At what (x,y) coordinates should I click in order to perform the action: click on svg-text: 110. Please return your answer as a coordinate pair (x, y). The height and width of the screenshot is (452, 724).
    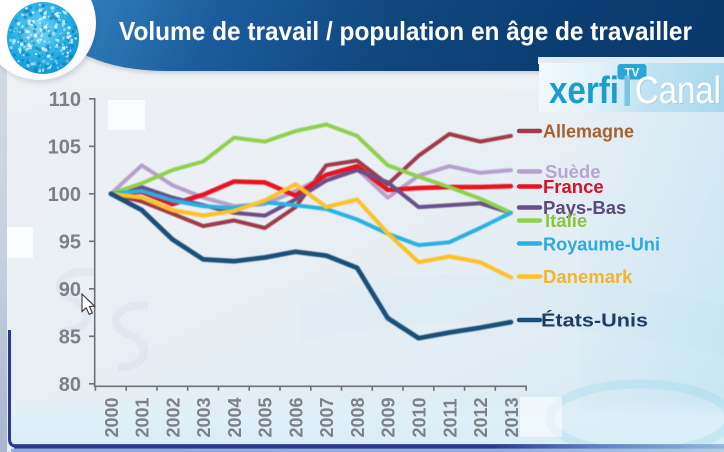
    Looking at the image, I should click on (65, 100).